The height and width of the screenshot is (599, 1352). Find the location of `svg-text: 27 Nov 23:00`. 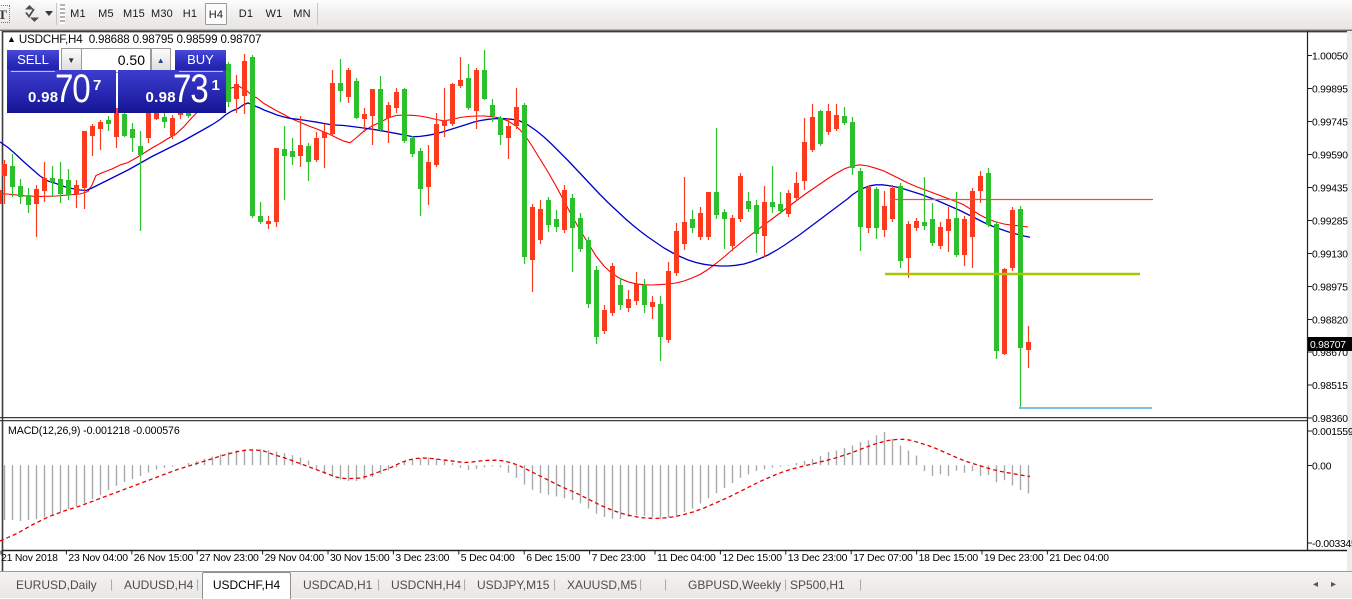

svg-text: 27 Nov 23:00 is located at coordinates (229, 558).